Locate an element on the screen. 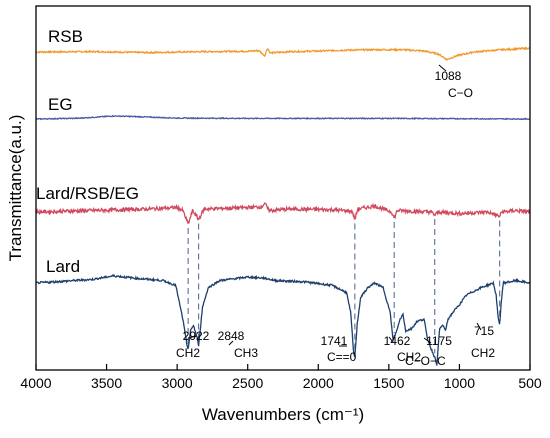  peak-wavenumber-label: 1175 is located at coordinates (439, 341).